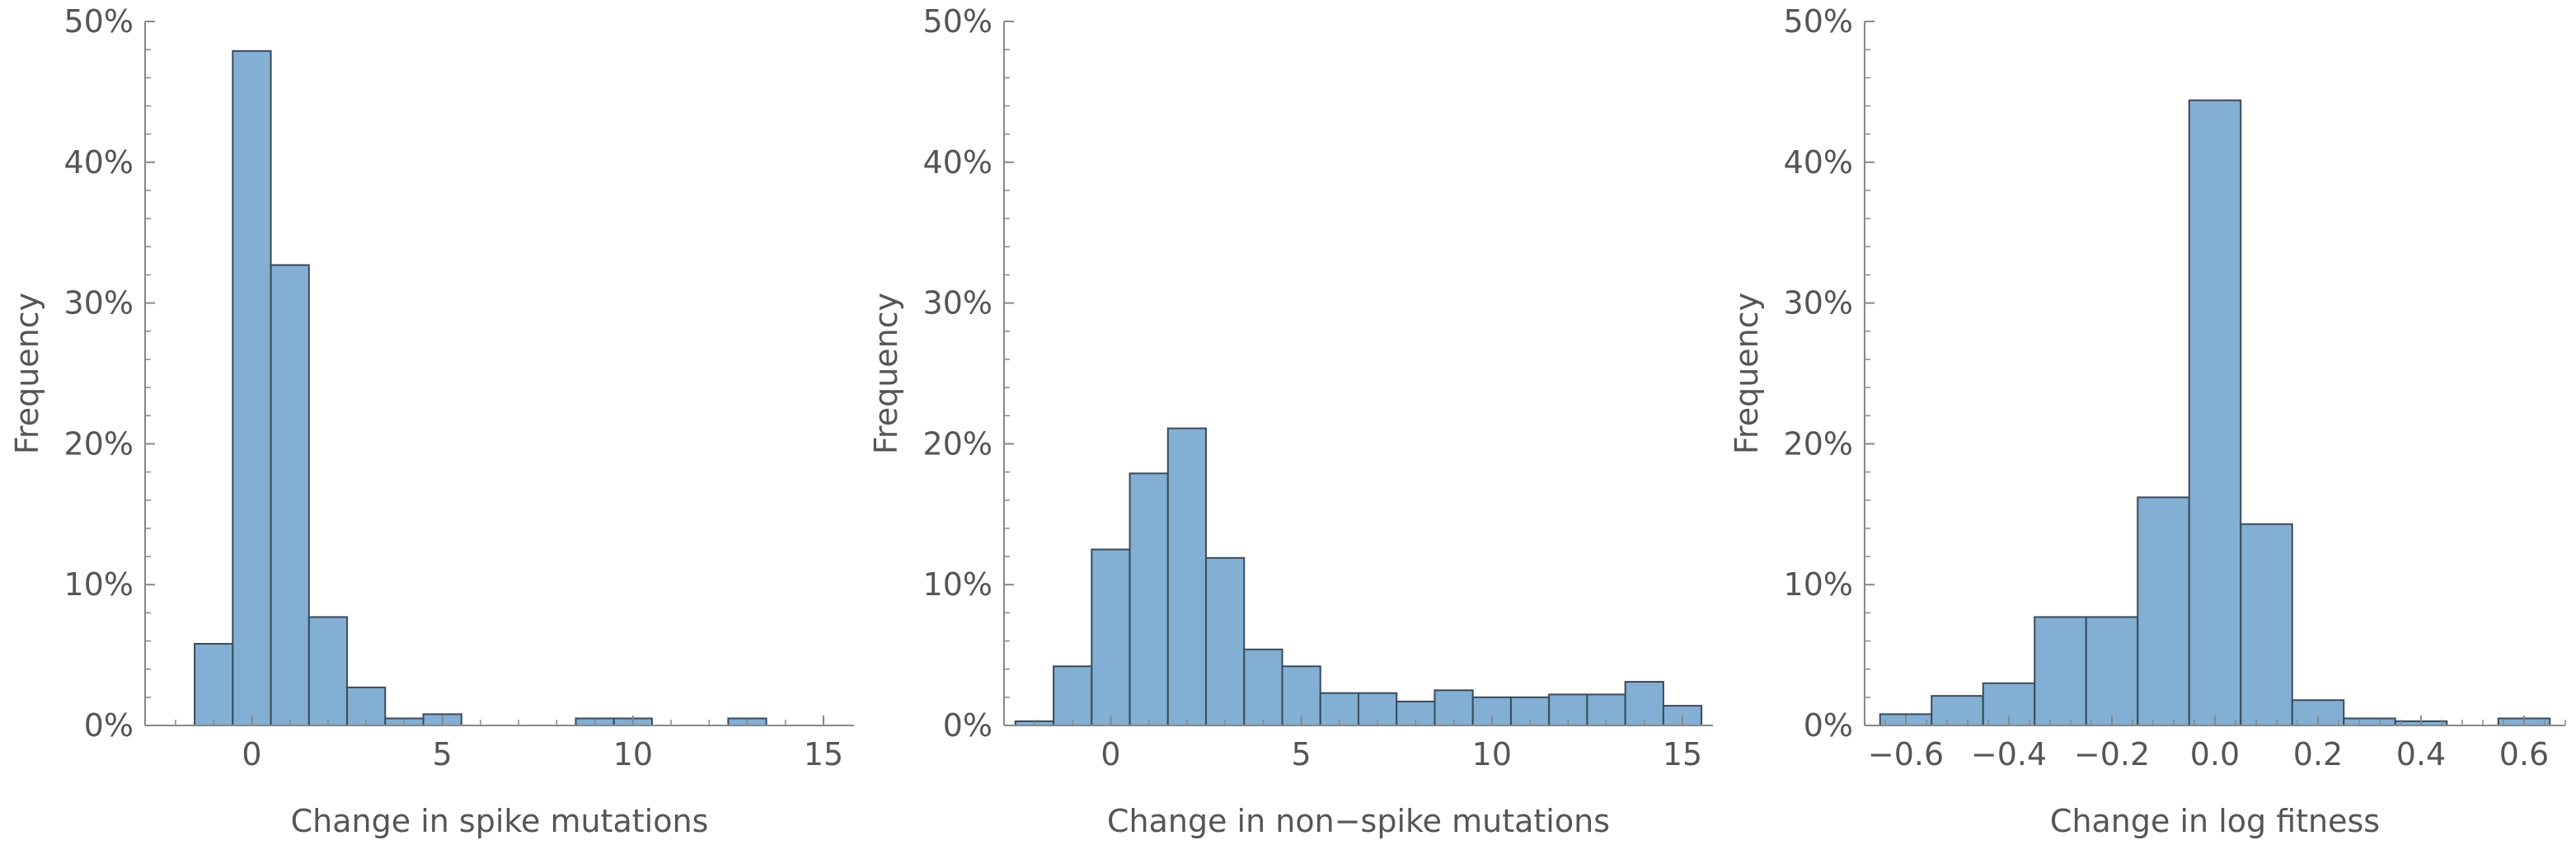 Image resolution: width=2576 pixels, height=859 pixels. What do you see at coordinates (2215, 754) in the screenshot?
I see `x-tick-label: 0.0` at bounding box center [2215, 754].